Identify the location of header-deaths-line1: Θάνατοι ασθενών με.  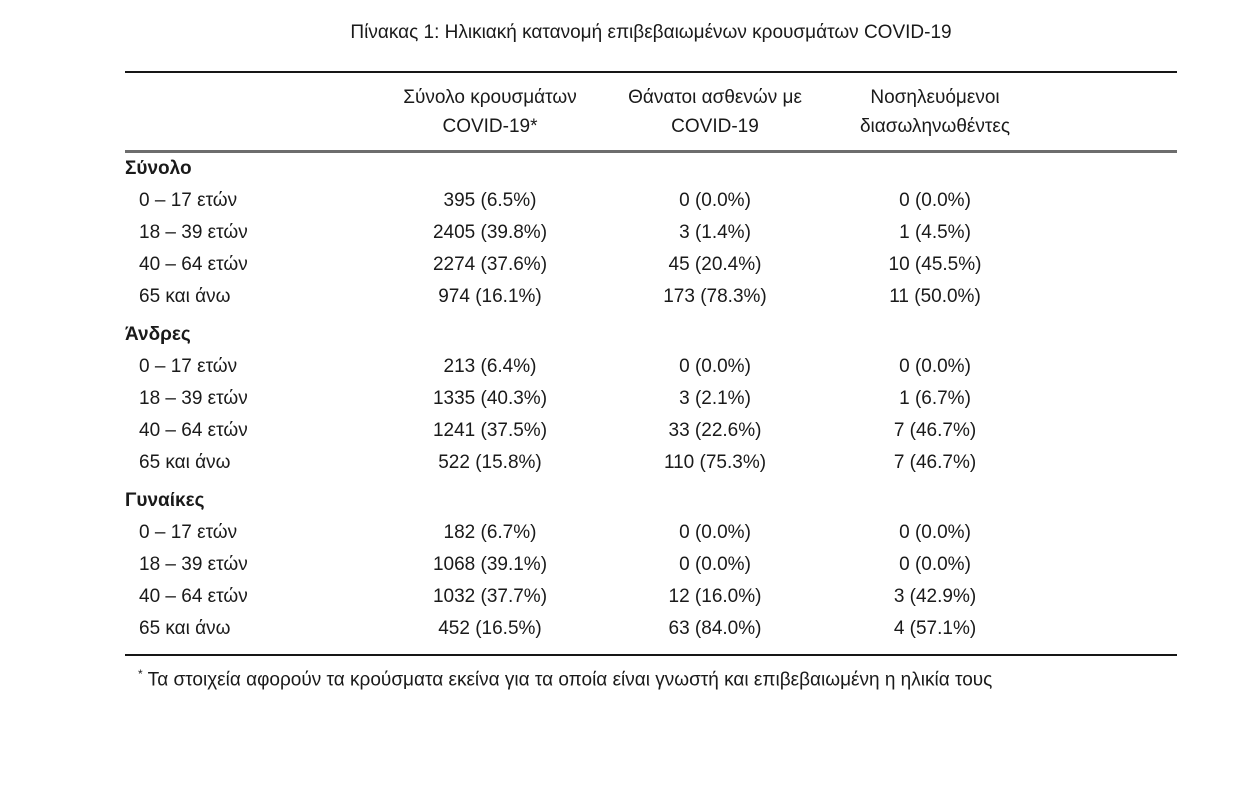
(715, 97).